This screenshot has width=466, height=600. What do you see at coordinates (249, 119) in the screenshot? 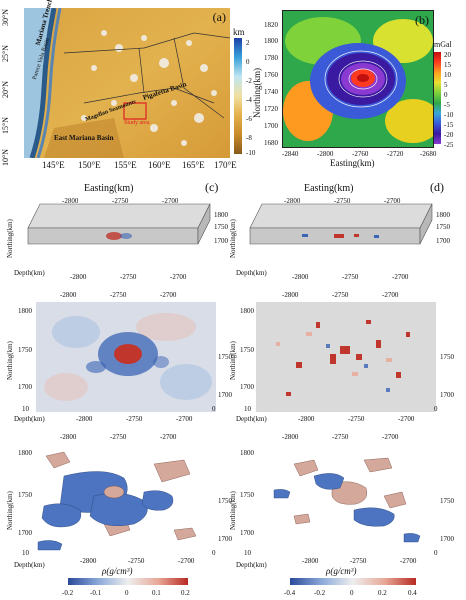
I see `colorbar-tick: -6` at bounding box center [249, 119].